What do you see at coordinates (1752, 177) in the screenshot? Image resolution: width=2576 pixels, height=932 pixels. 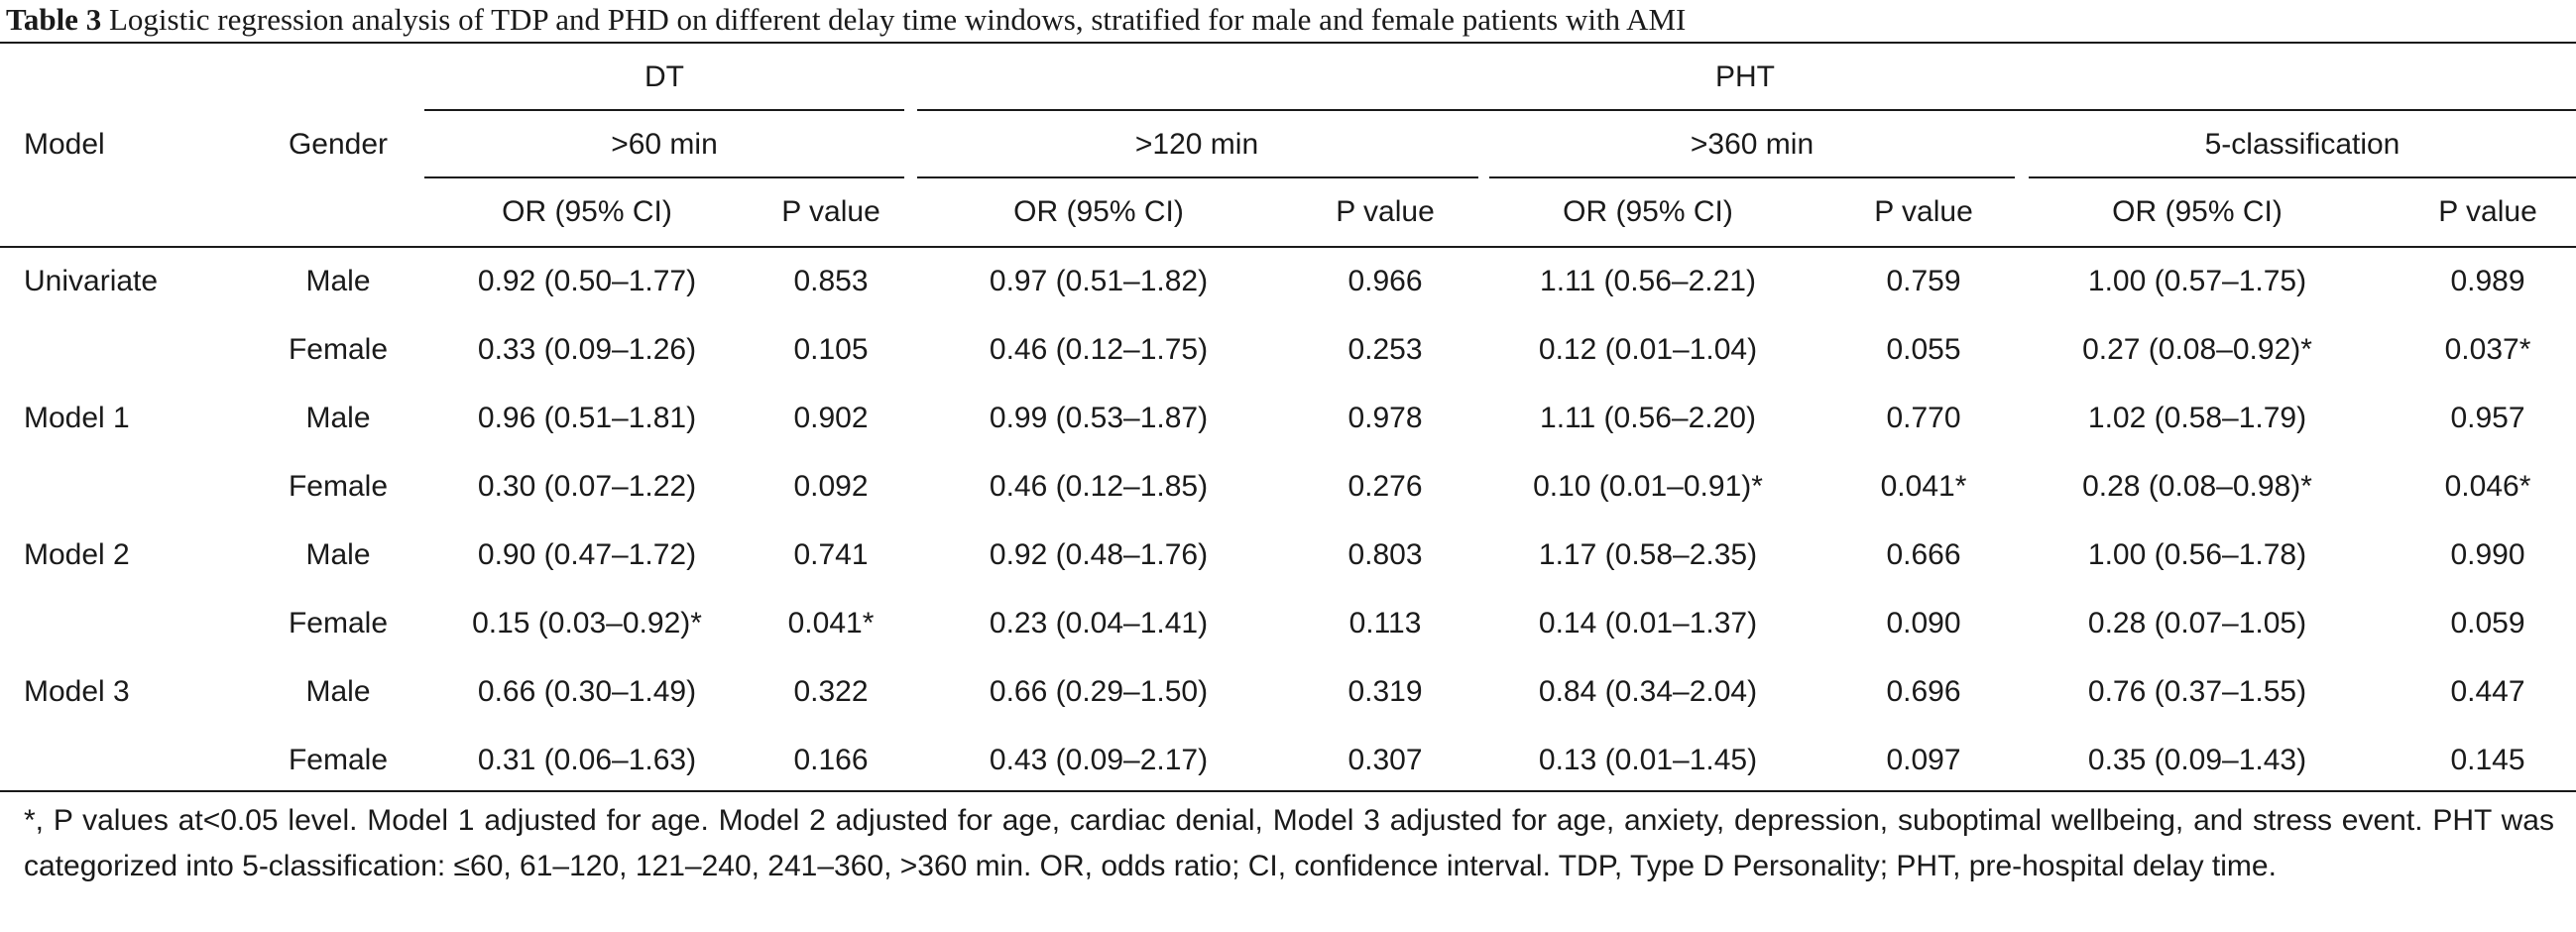 I see `window-360-rule` at bounding box center [1752, 177].